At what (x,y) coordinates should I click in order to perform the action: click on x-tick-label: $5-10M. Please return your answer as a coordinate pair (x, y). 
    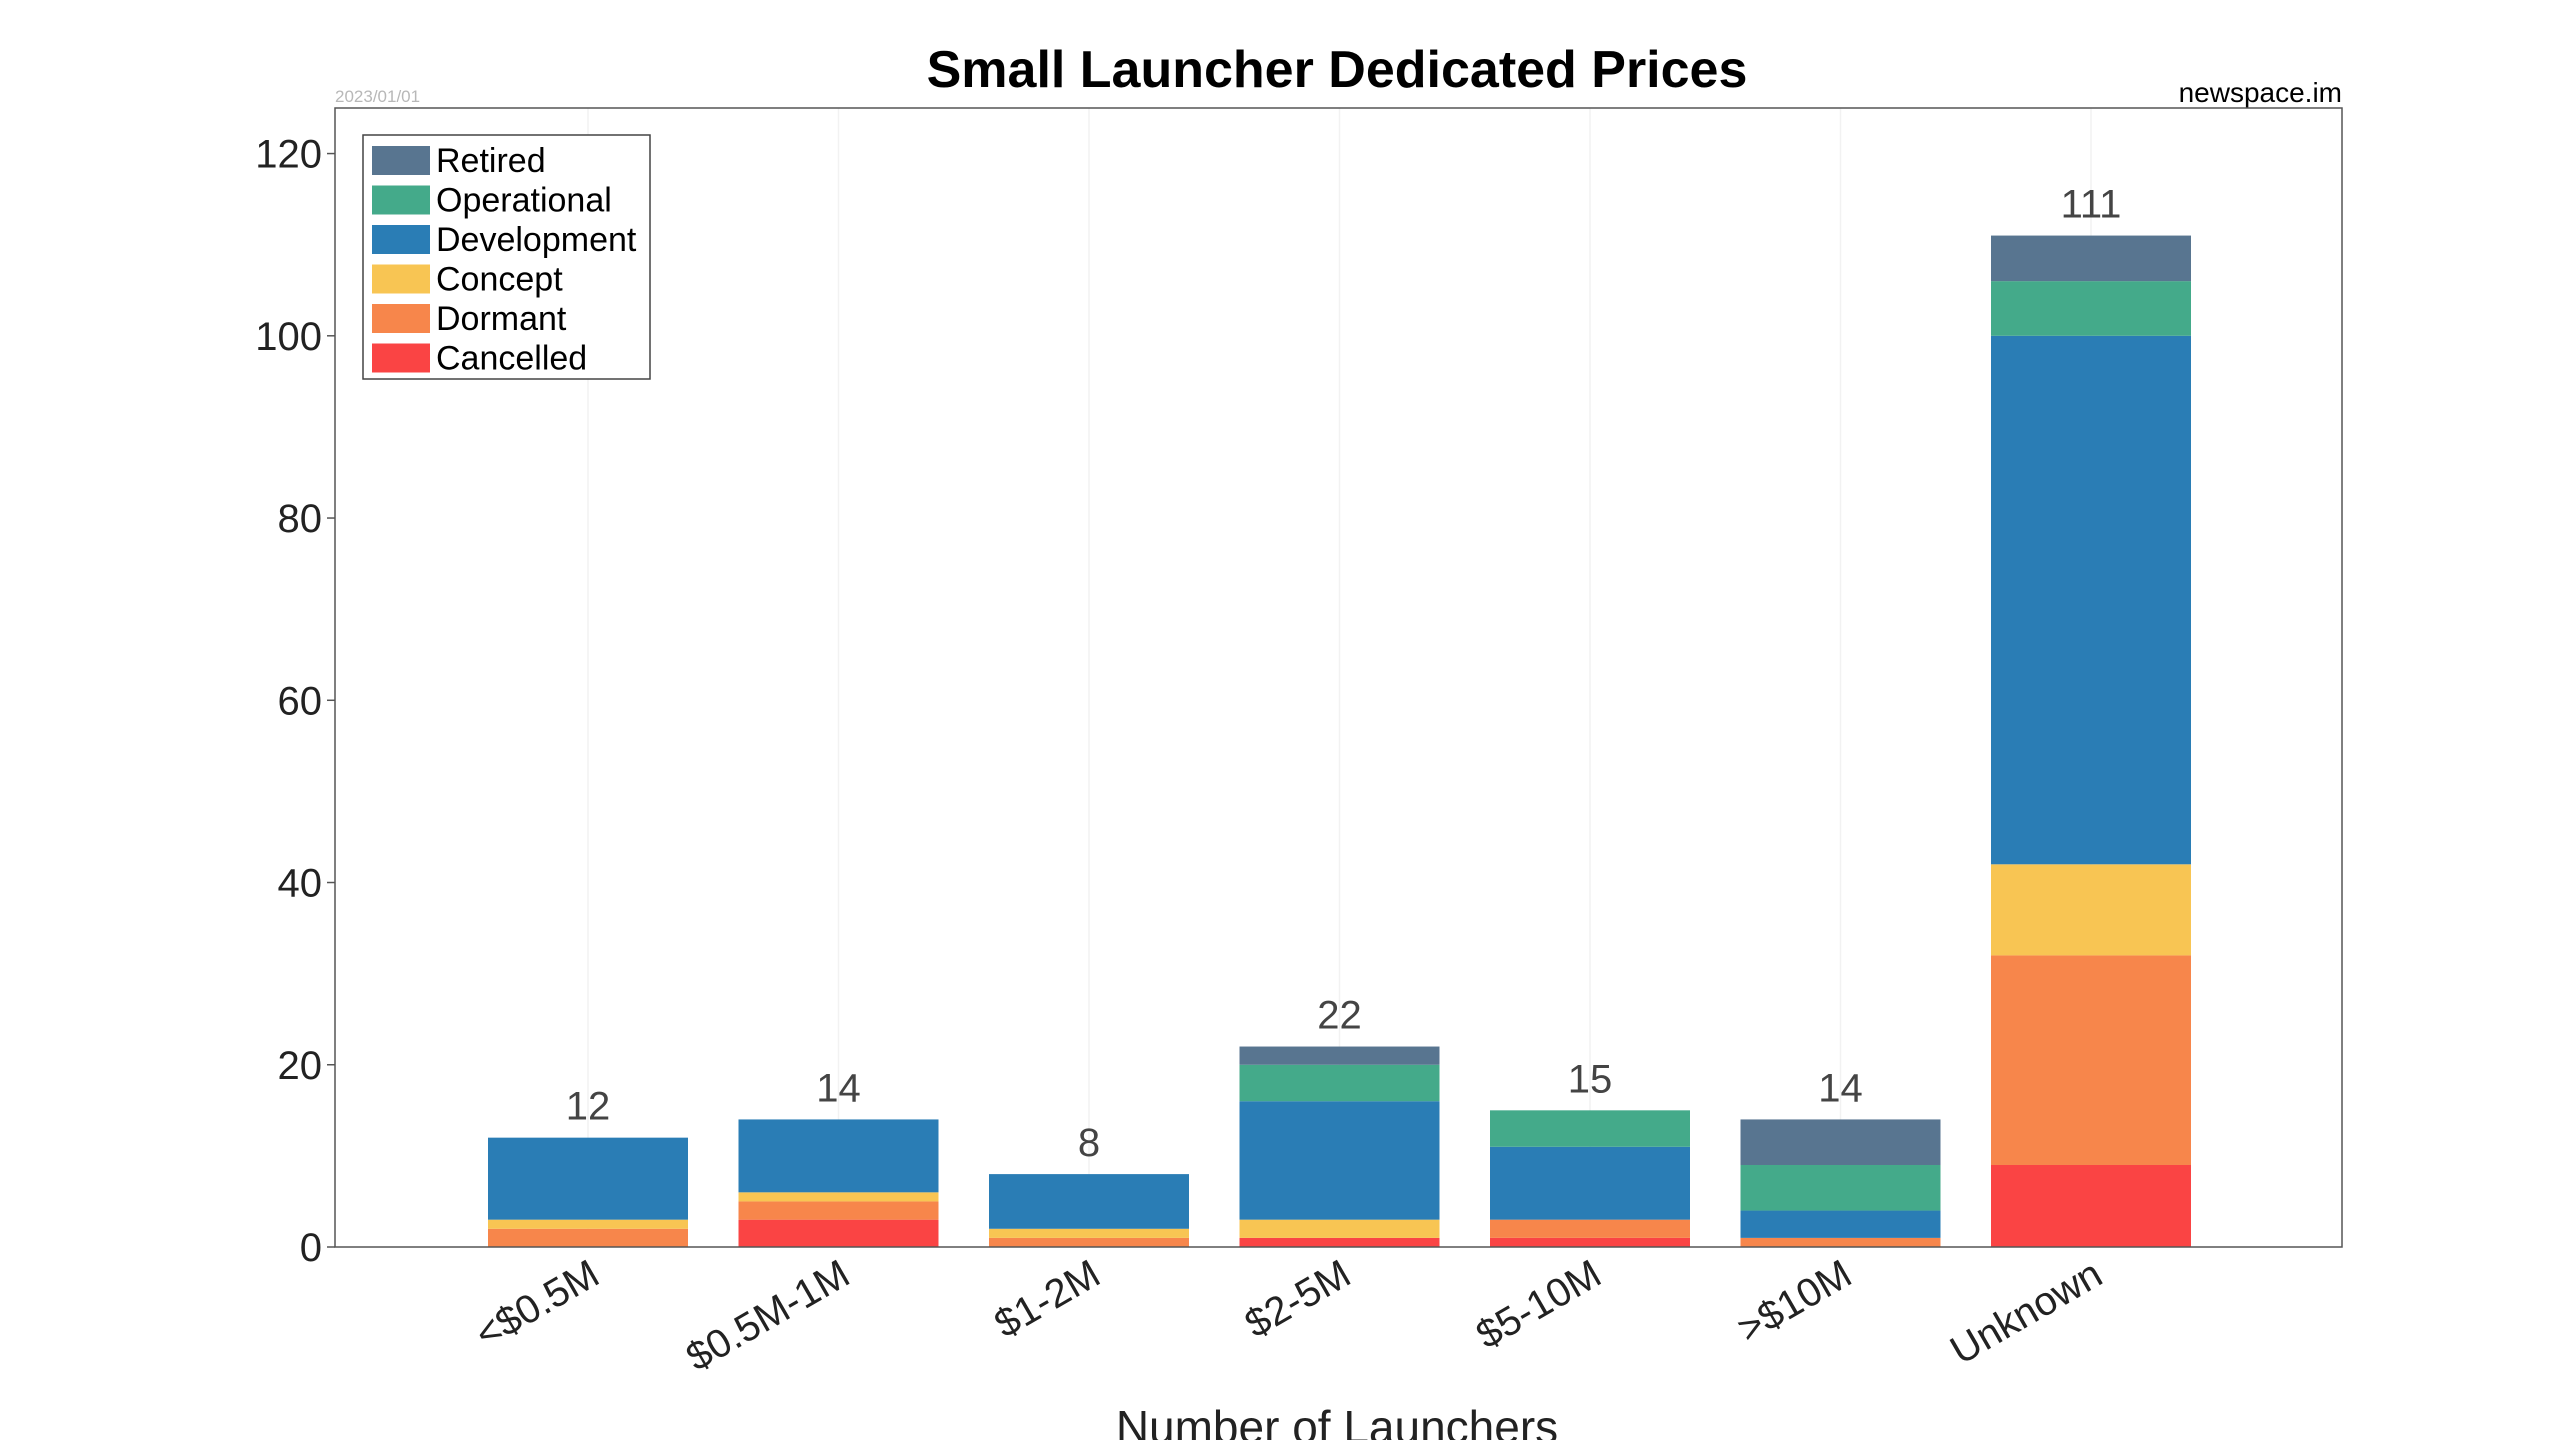
    Looking at the image, I should click on (1538, 1305).